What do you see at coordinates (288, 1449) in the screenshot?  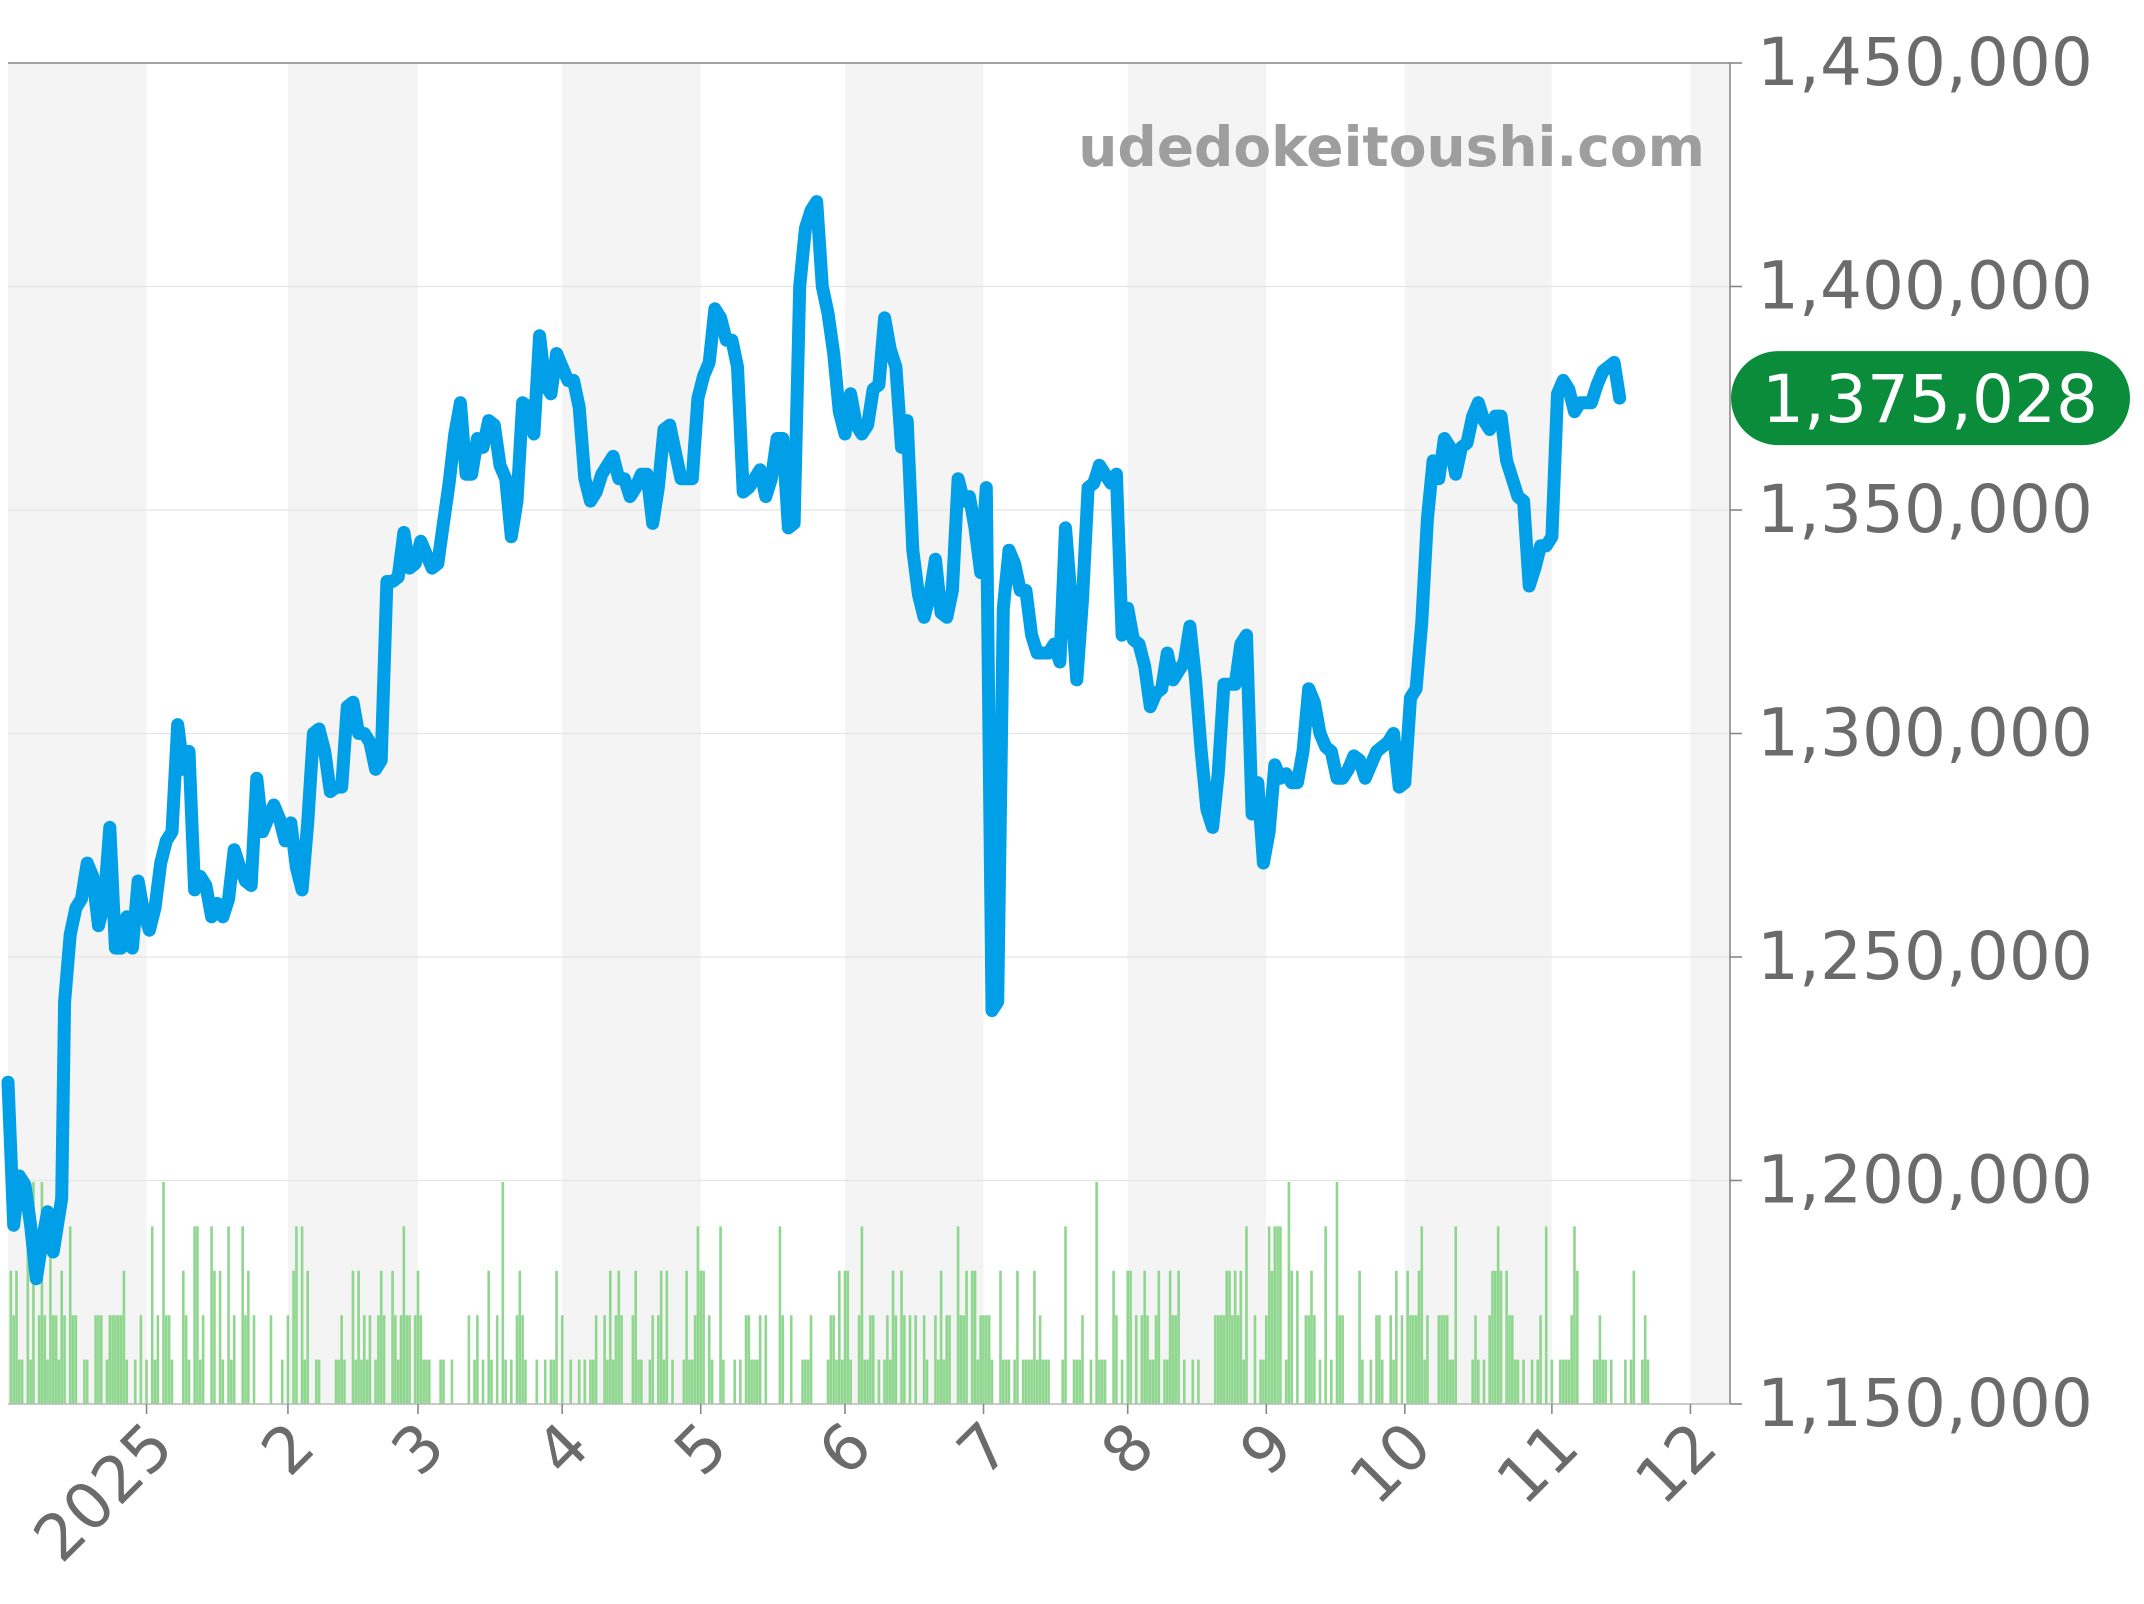 I see `x-tick-label: 2` at bounding box center [288, 1449].